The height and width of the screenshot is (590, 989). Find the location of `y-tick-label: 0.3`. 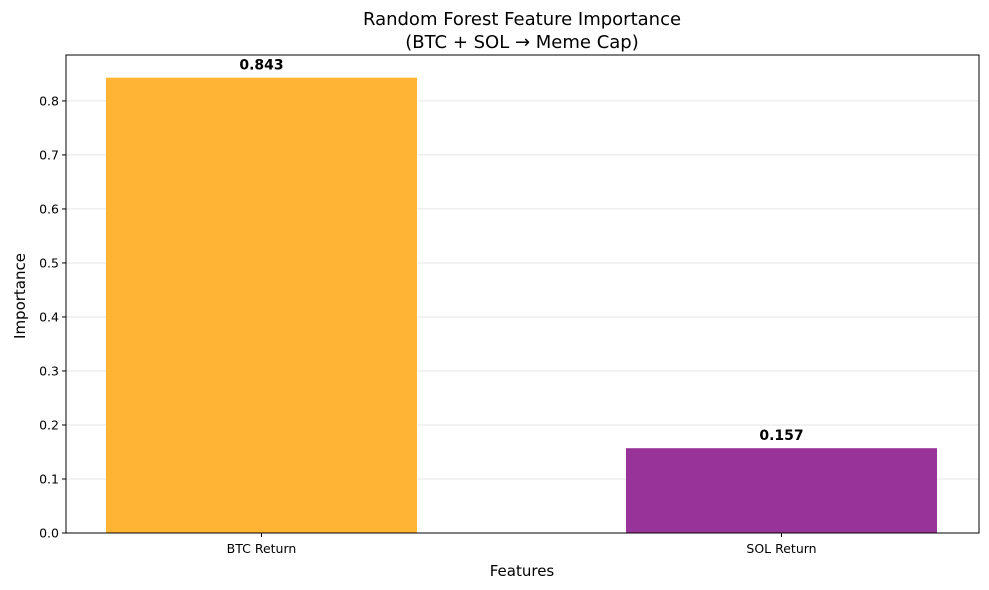

y-tick-label: 0.3 is located at coordinates (49, 370).